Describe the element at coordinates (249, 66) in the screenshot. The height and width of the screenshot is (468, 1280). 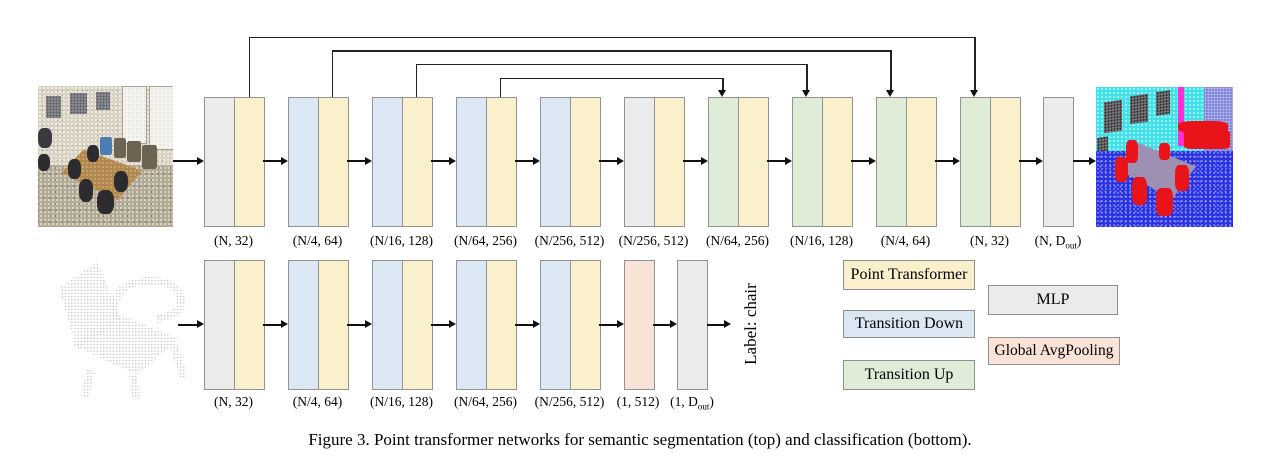
I see `skip-connection-1-source` at that location.